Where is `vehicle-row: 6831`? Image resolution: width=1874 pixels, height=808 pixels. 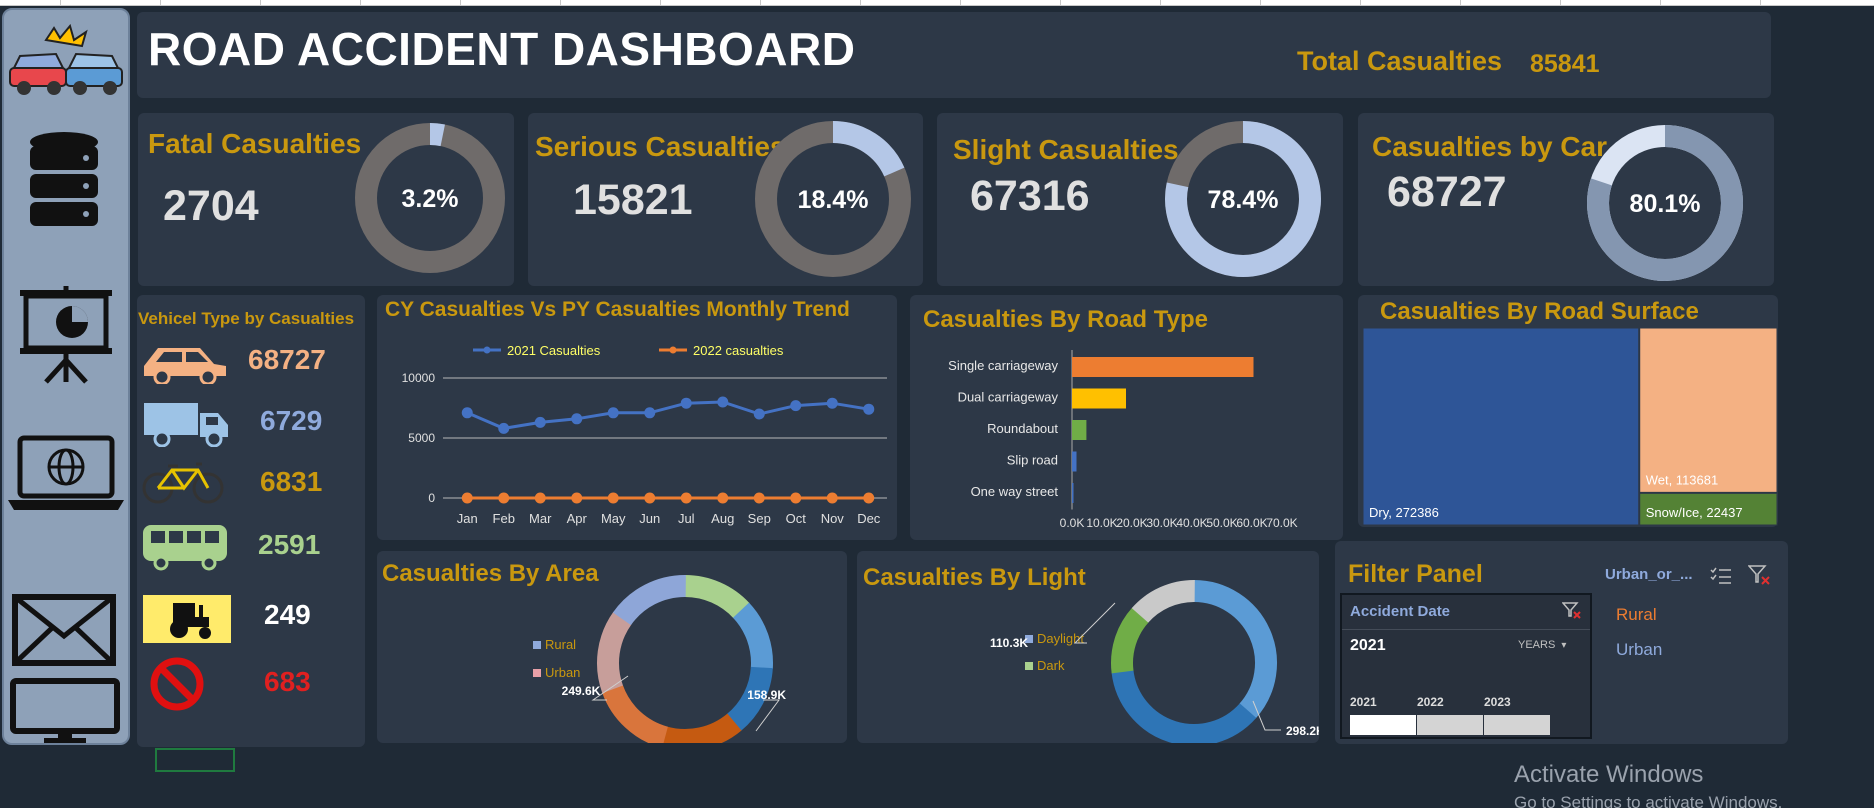 vehicle-row: 6831 is located at coordinates (250, 485).